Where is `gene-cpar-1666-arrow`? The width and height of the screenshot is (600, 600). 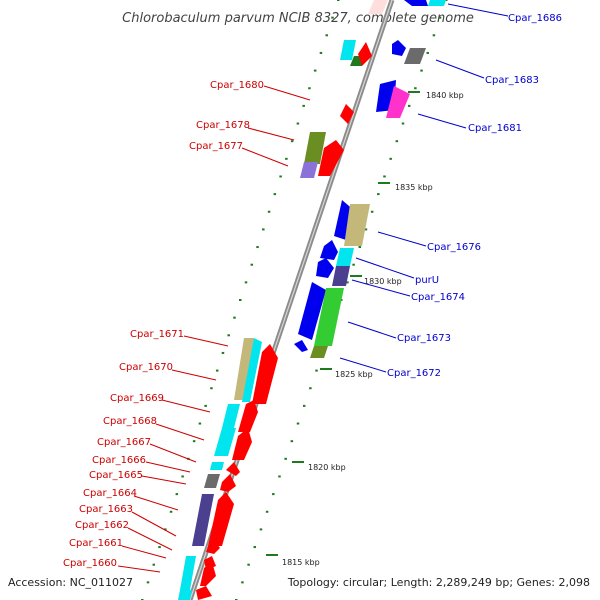 gene-cpar-1666-arrow is located at coordinates (233, 469).